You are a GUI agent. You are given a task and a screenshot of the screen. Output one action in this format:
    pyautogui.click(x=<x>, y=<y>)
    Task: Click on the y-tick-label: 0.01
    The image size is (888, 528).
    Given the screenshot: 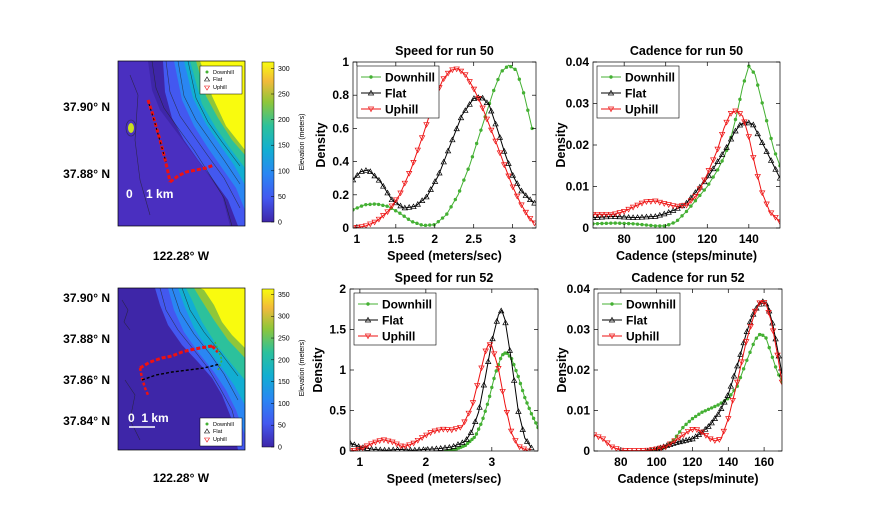 What is the action you would take?
    pyautogui.click(x=578, y=187)
    